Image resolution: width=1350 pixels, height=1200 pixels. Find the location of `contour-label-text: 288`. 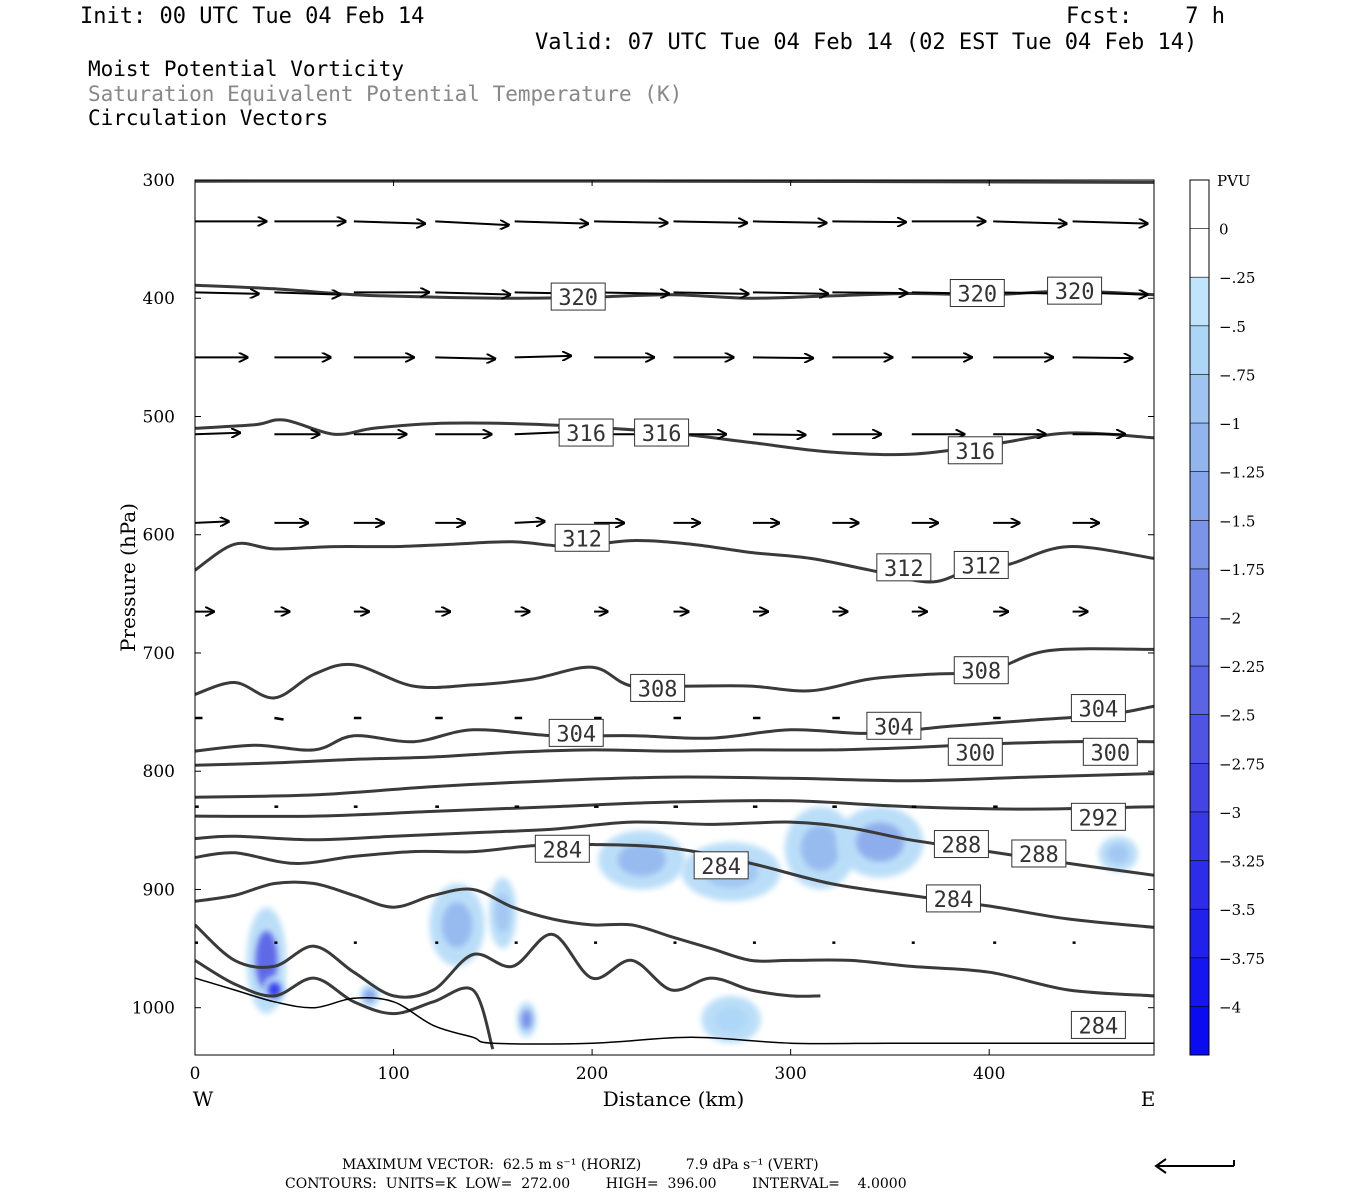

contour-label-text: 288 is located at coordinates (962, 846).